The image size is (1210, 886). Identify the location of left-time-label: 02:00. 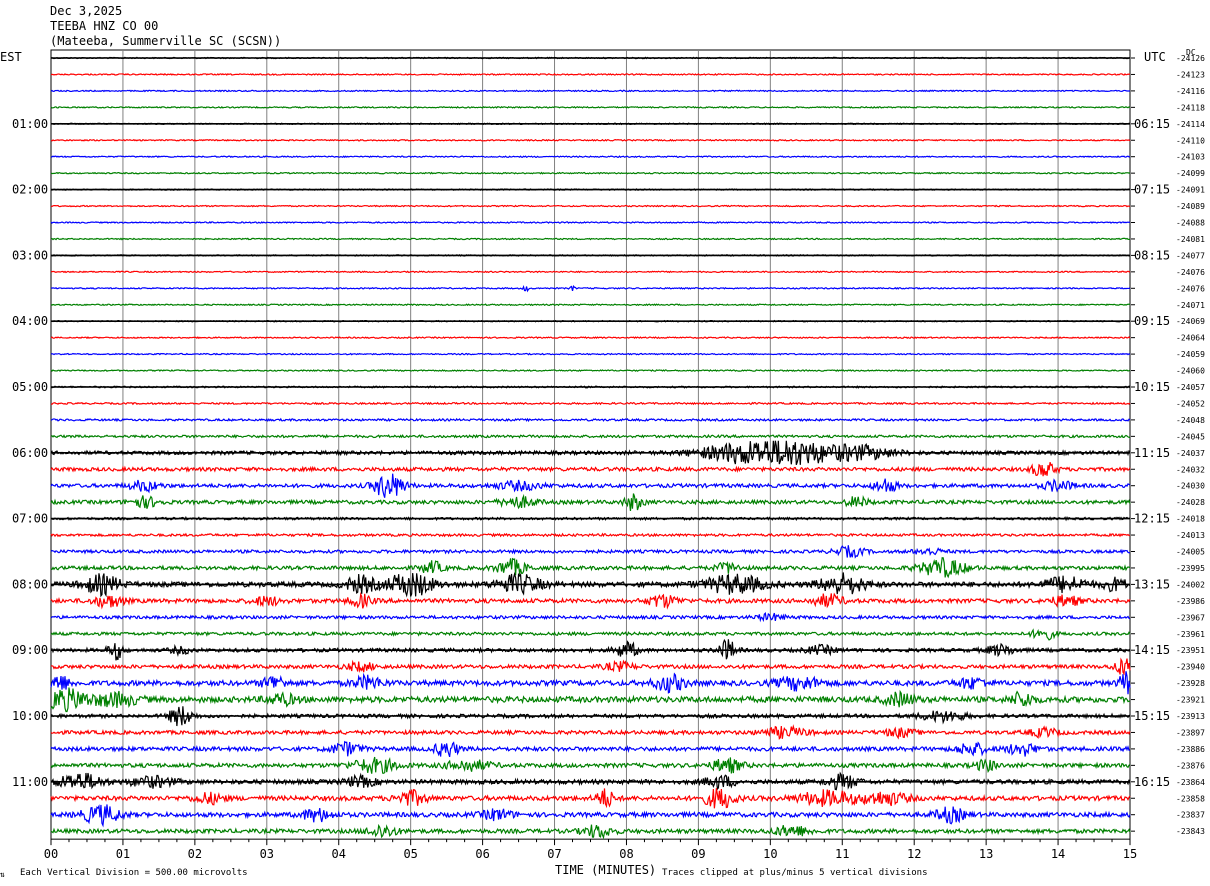
(30, 190).